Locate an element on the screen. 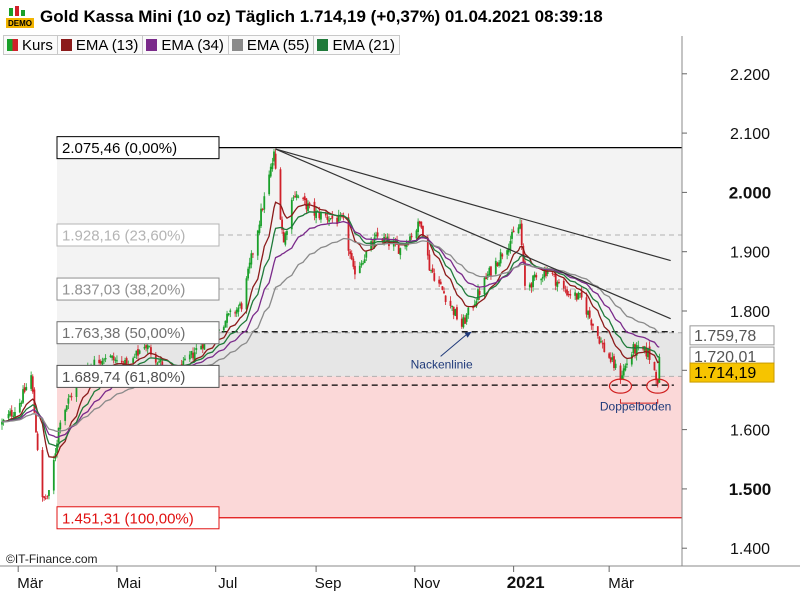 The height and width of the screenshot is (600, 800). legend-item-ema55: EMA (55) is located at coordinates (271, 45).